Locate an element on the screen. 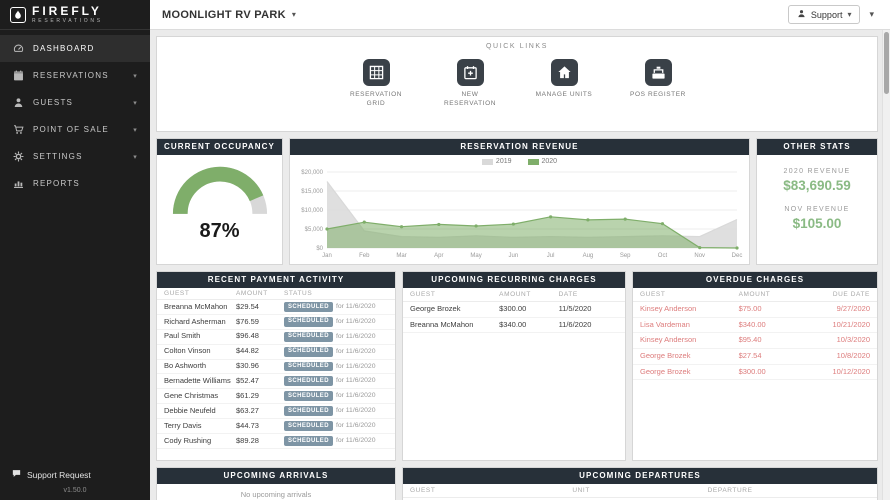  due-date-cell: 9/27/2020 is located at coordinates (853, 308).